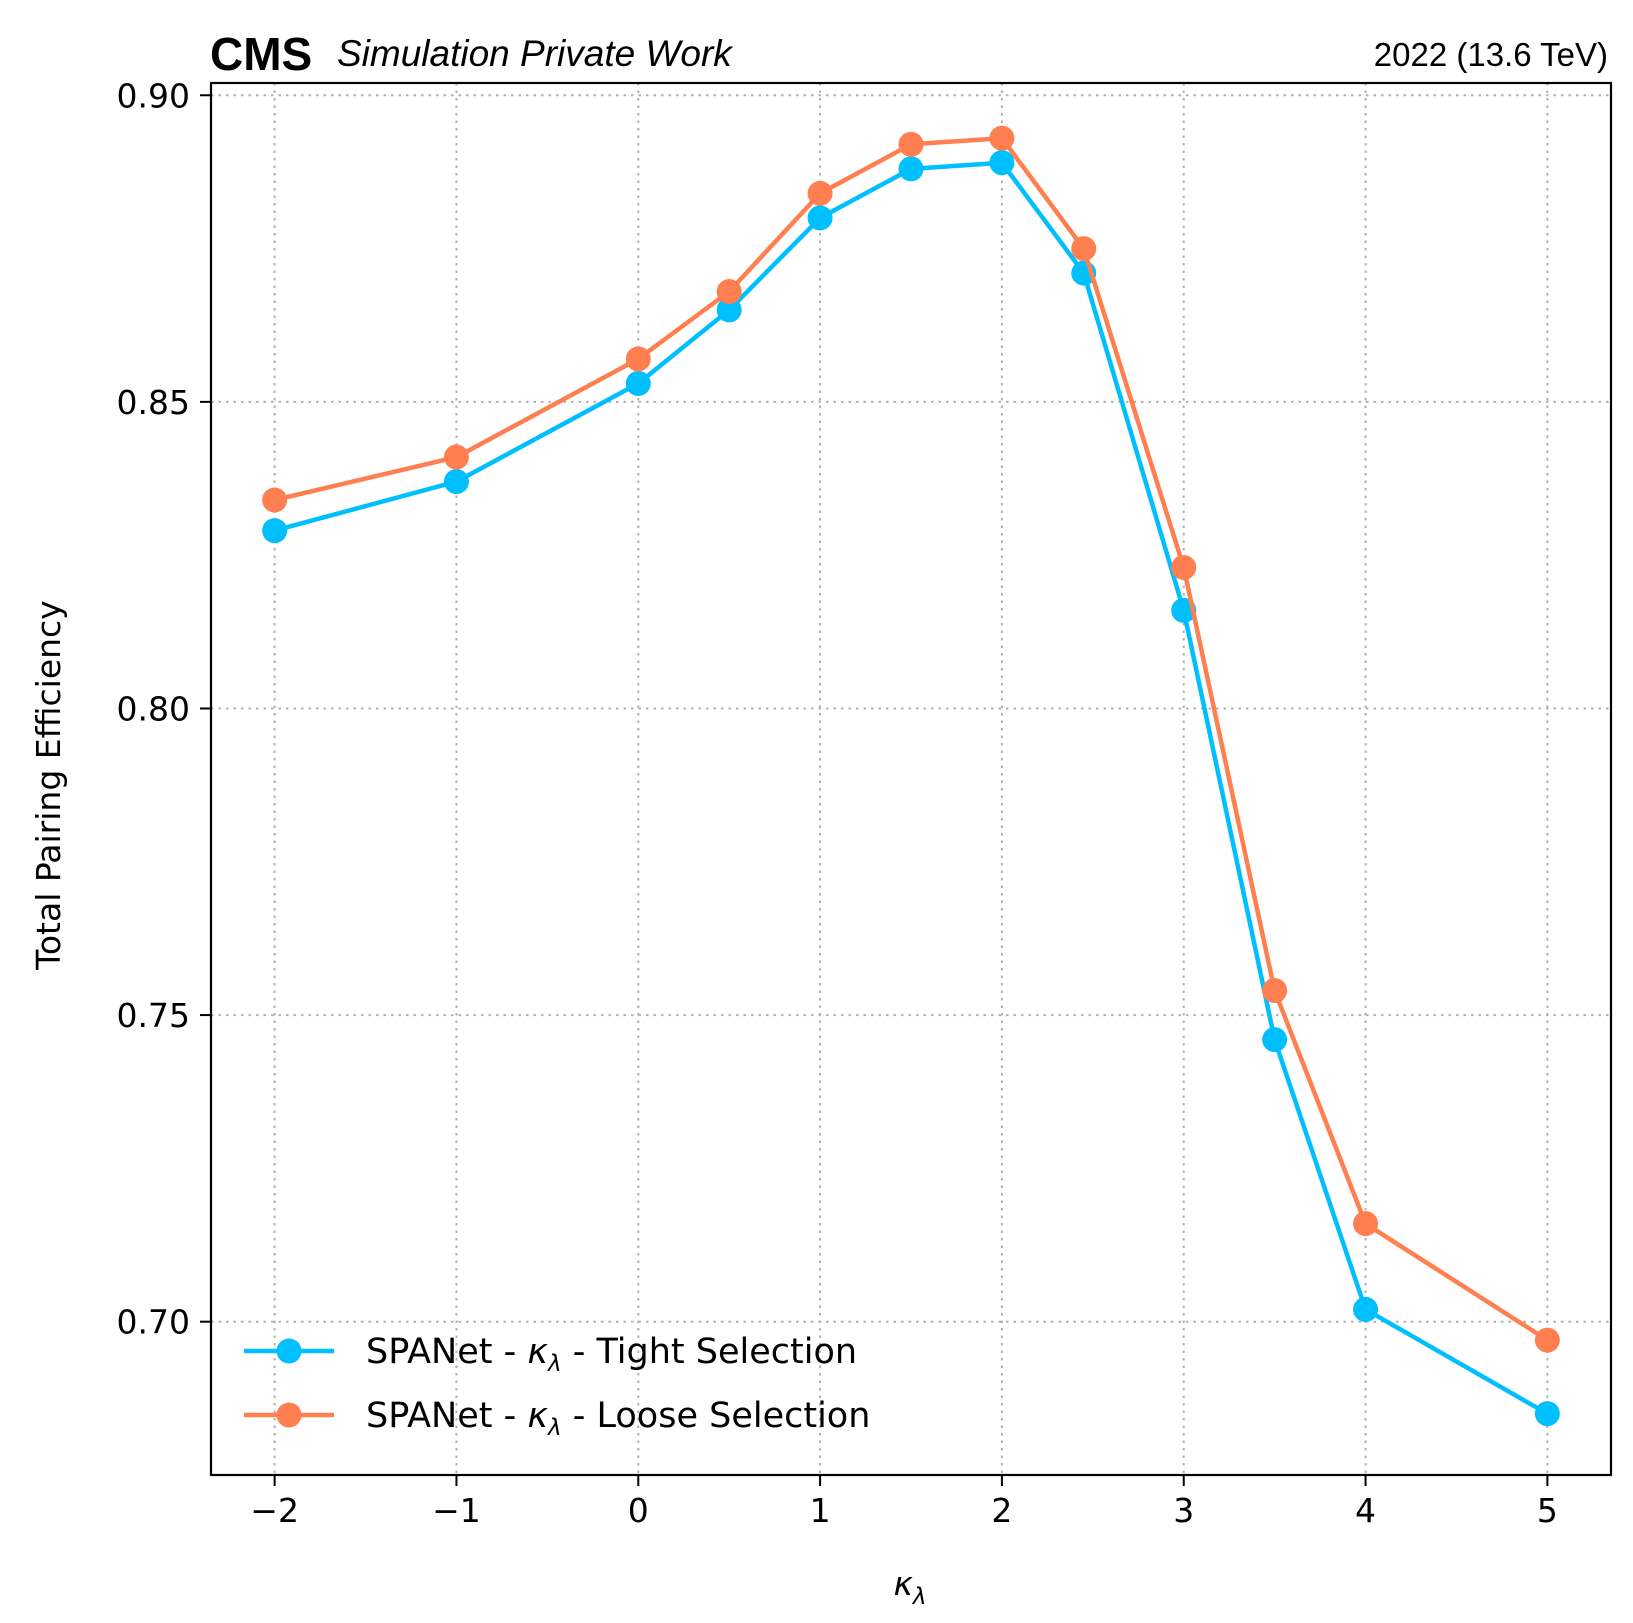  What do you see at coordinates (1001, 1510) in the screenshot?
I see `x-tick-label: 2` at bounding box center [1001, 1510].